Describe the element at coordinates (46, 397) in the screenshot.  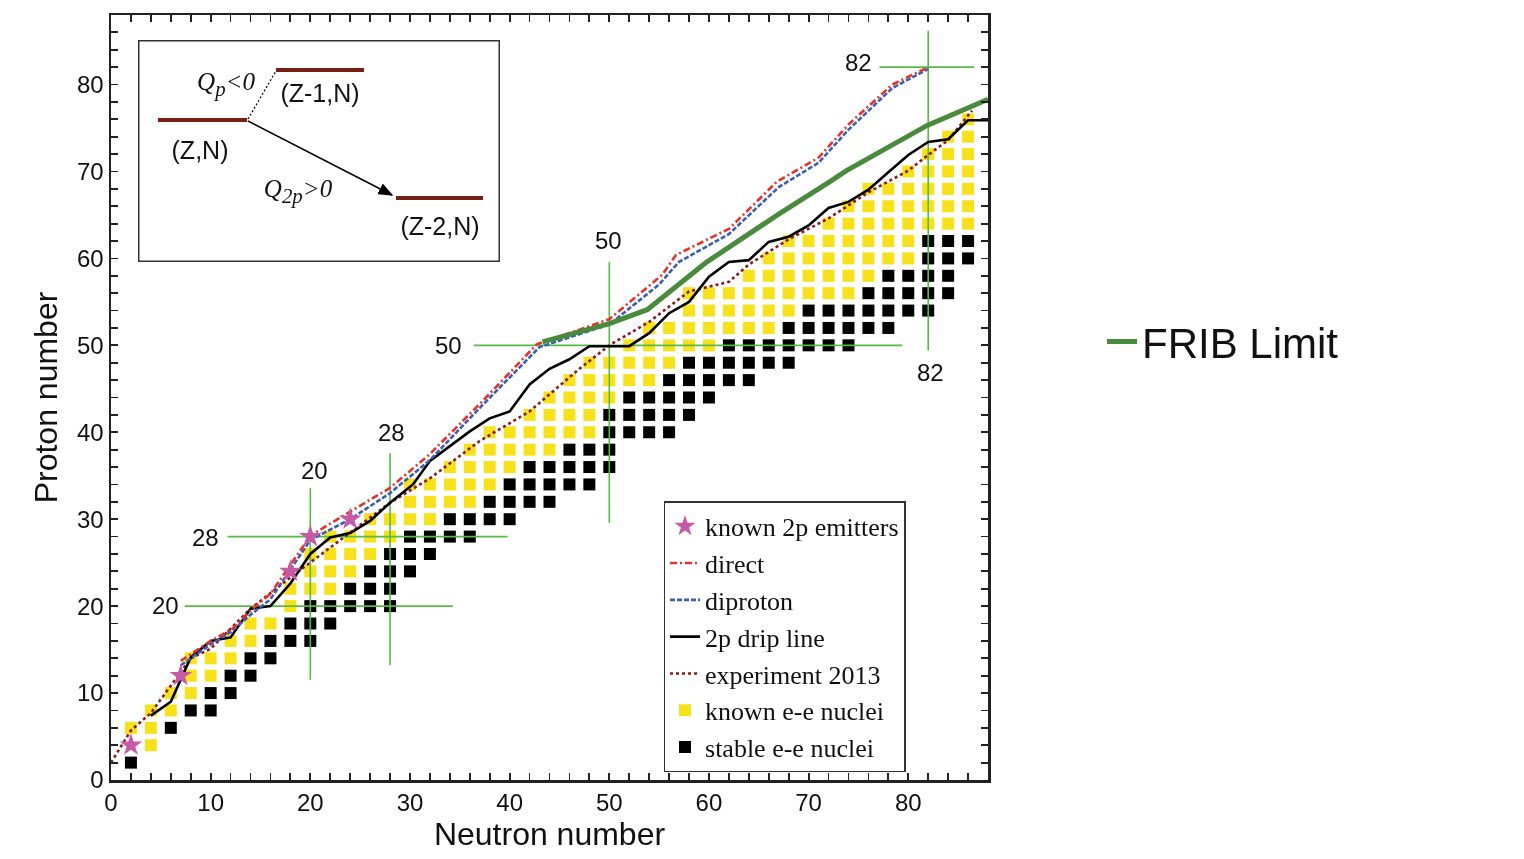
I see `y-axis-title: Proton number` at that location.